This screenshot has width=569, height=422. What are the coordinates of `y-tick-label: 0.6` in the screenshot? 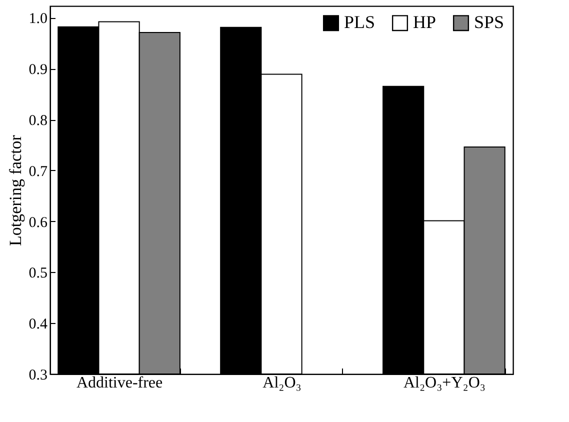 It's located at (38, 222).